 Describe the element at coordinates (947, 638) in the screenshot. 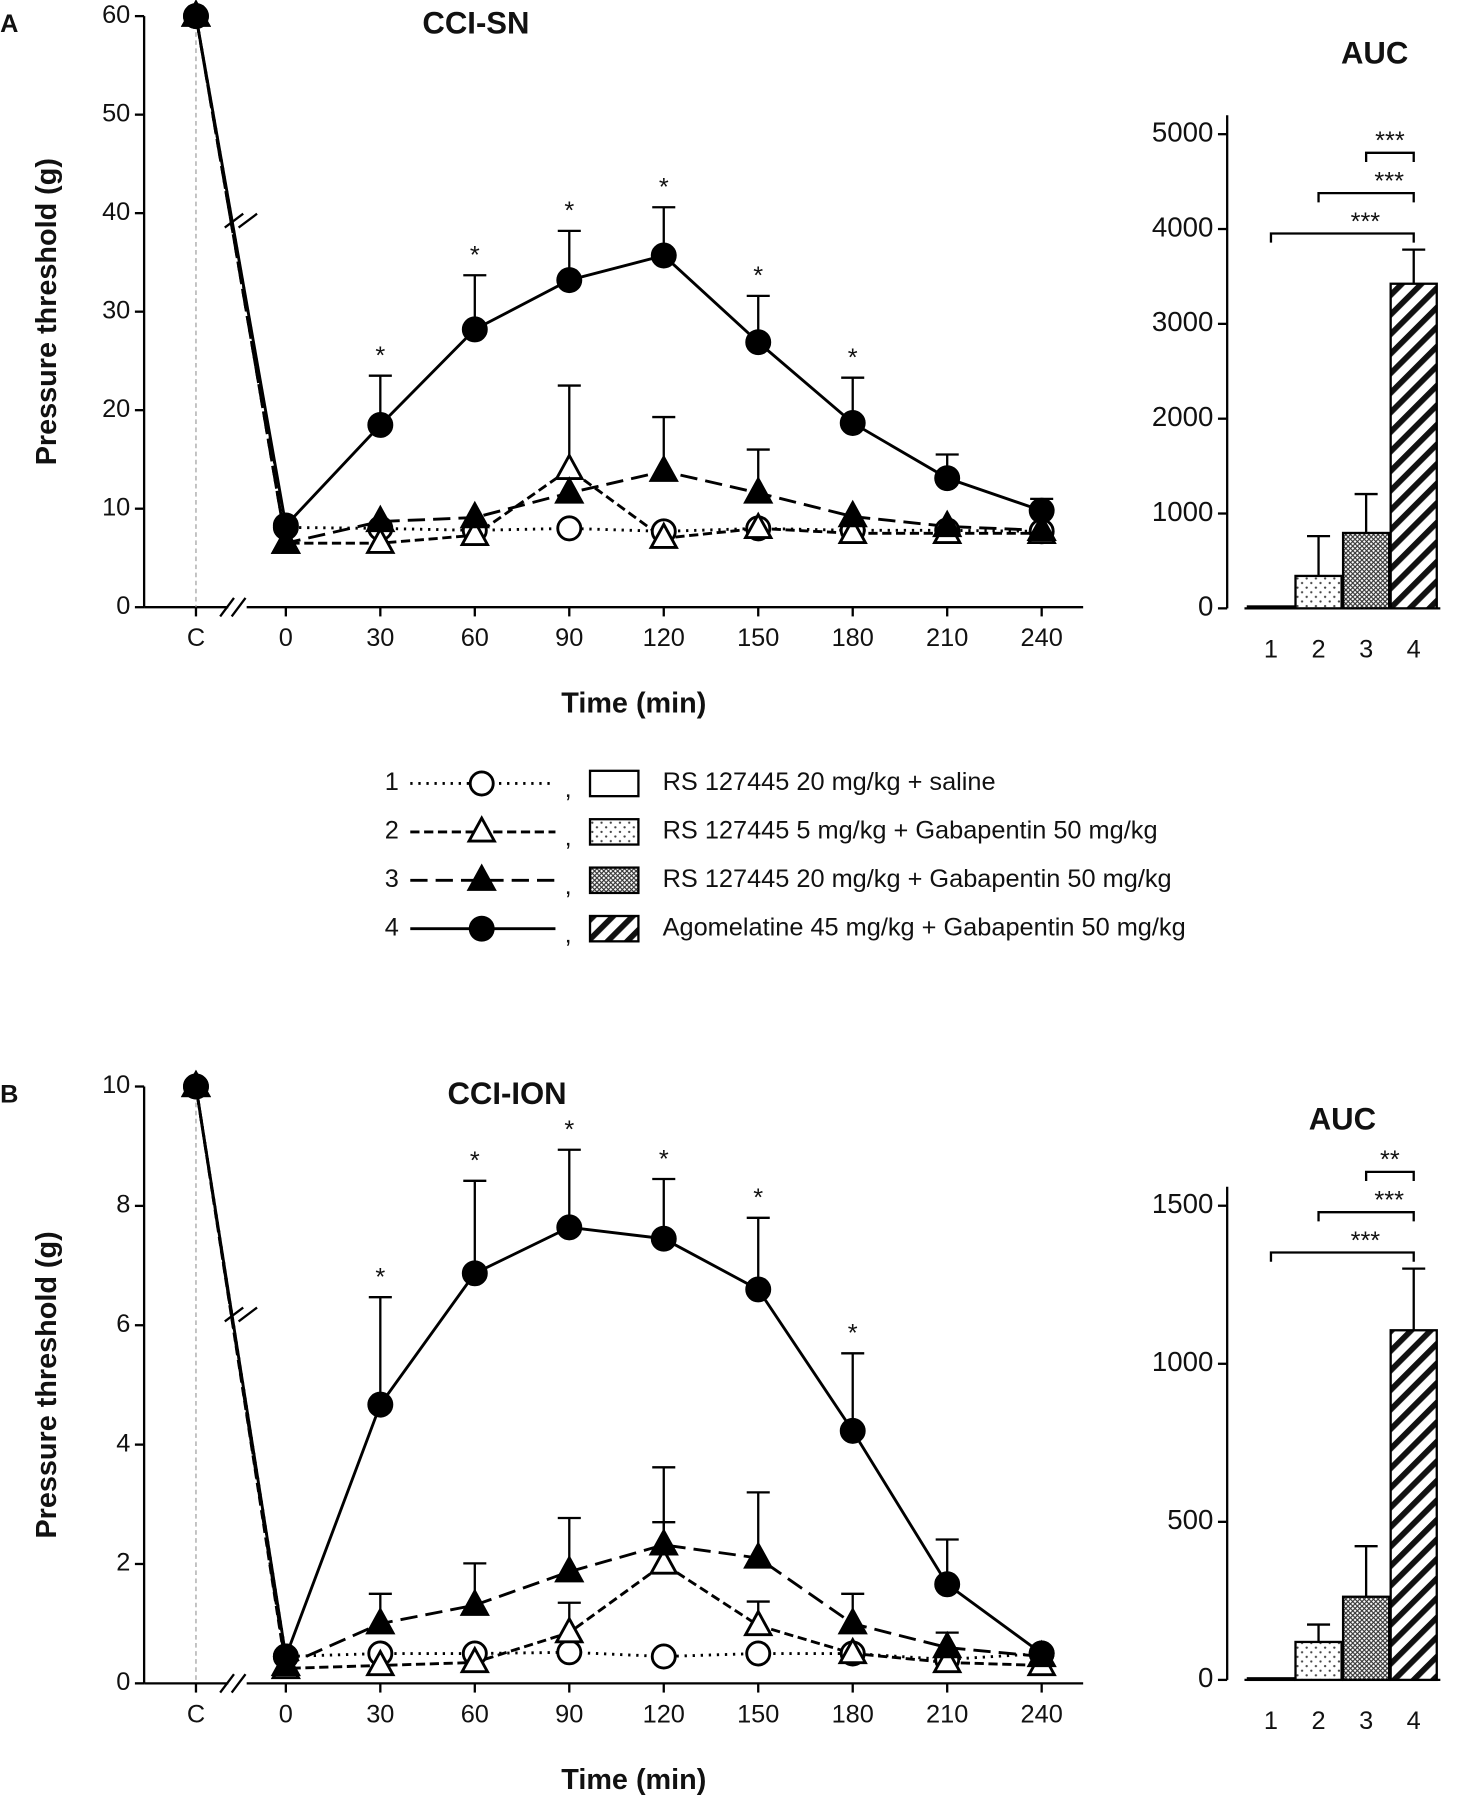

I see `x-tick-label: 210` at that location.